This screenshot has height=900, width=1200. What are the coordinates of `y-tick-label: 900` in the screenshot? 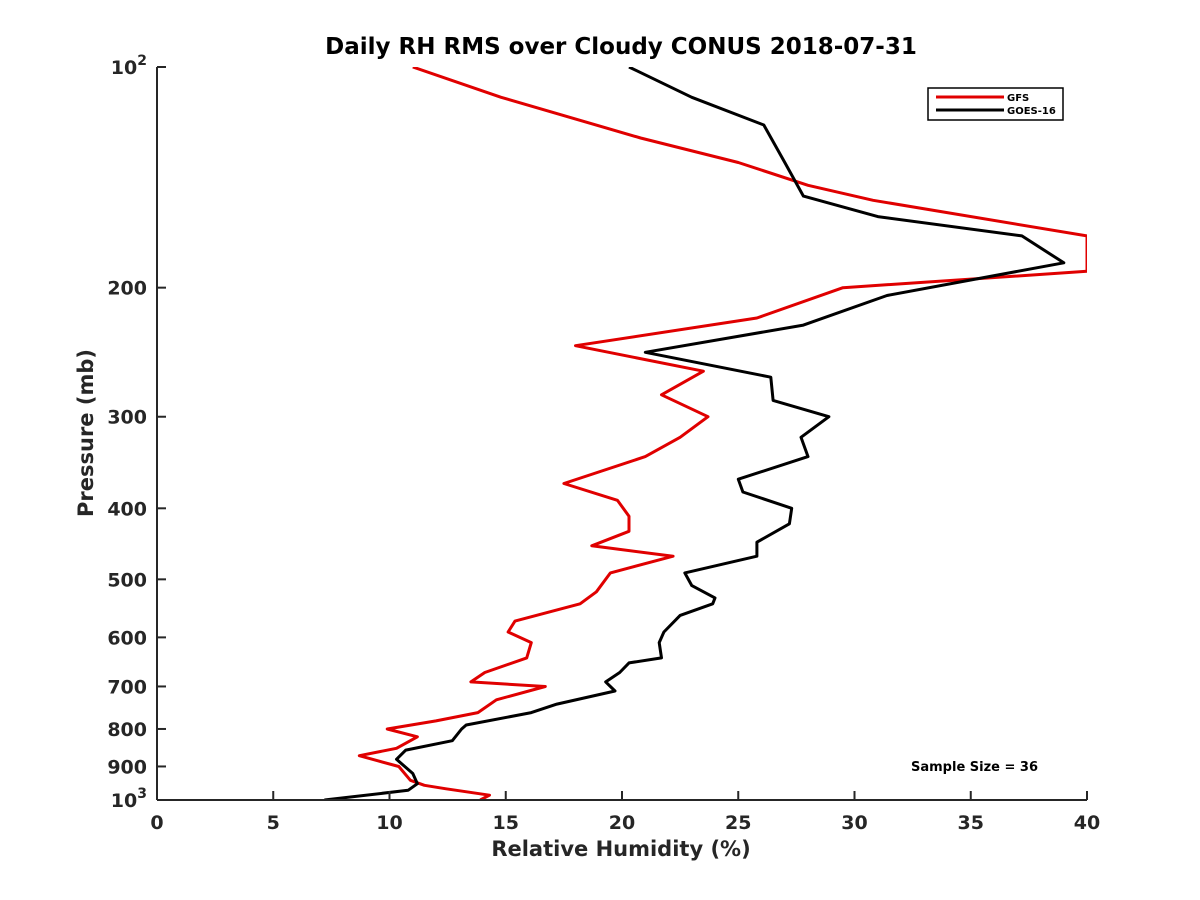 It's located at (127, 767).